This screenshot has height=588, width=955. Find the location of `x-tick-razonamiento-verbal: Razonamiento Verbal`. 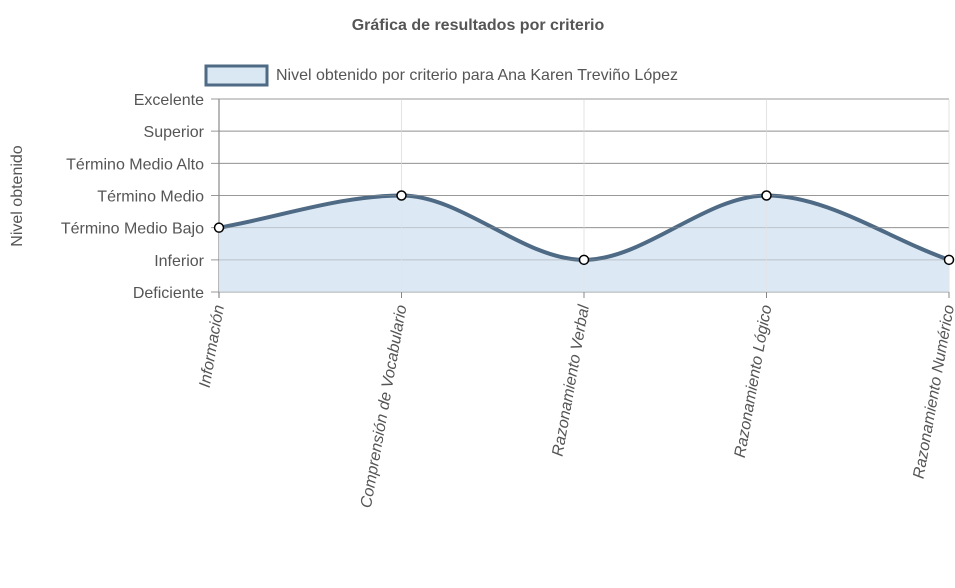

x-tick-razonamiento-verbal: Razonamiento Verbal is located at coordinates (571, 380).